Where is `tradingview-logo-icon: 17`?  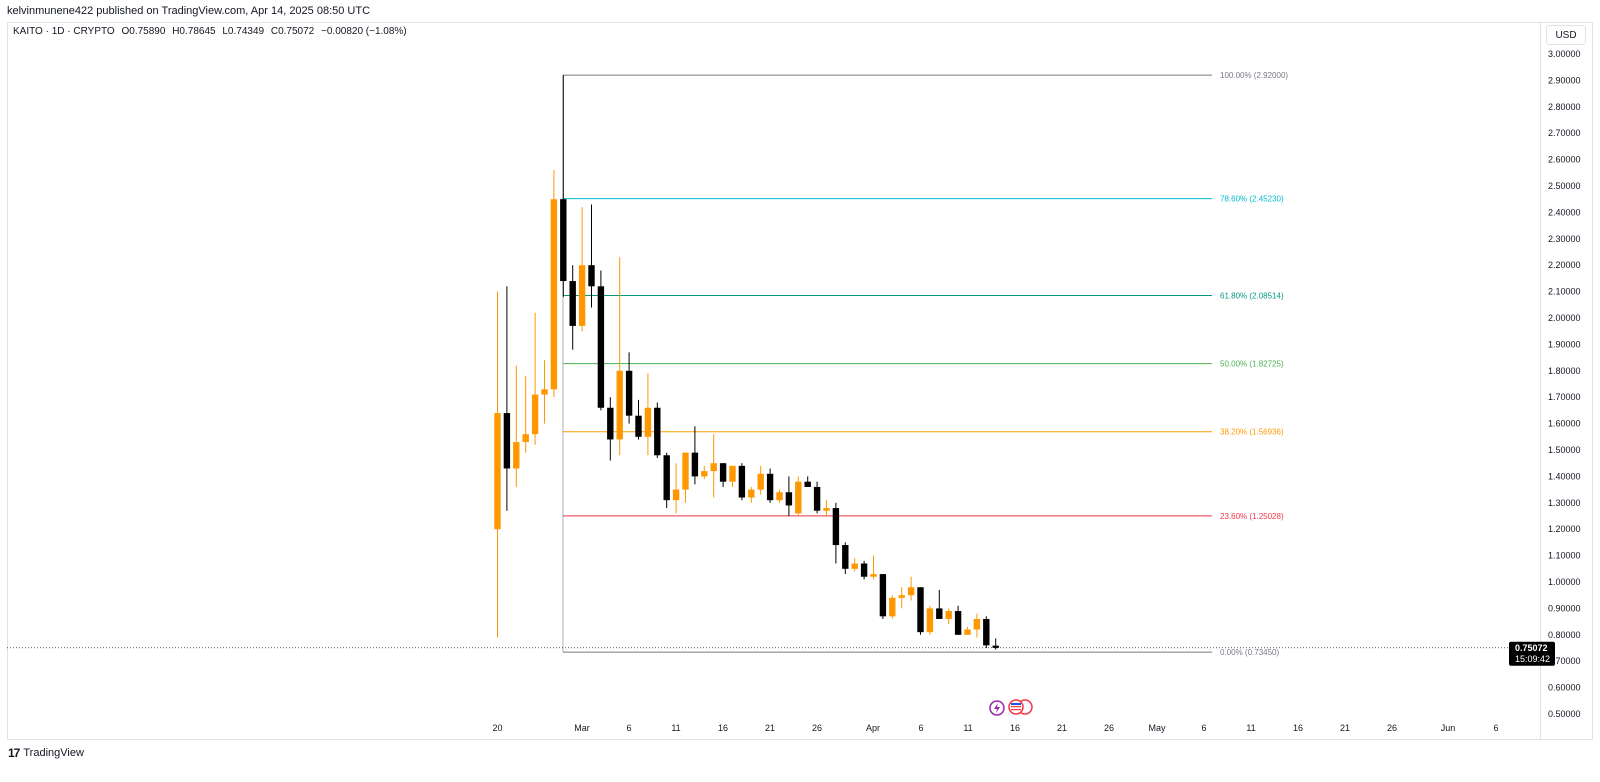
tradingview-logo-icon: 17 is located at coordinates (14, 753).